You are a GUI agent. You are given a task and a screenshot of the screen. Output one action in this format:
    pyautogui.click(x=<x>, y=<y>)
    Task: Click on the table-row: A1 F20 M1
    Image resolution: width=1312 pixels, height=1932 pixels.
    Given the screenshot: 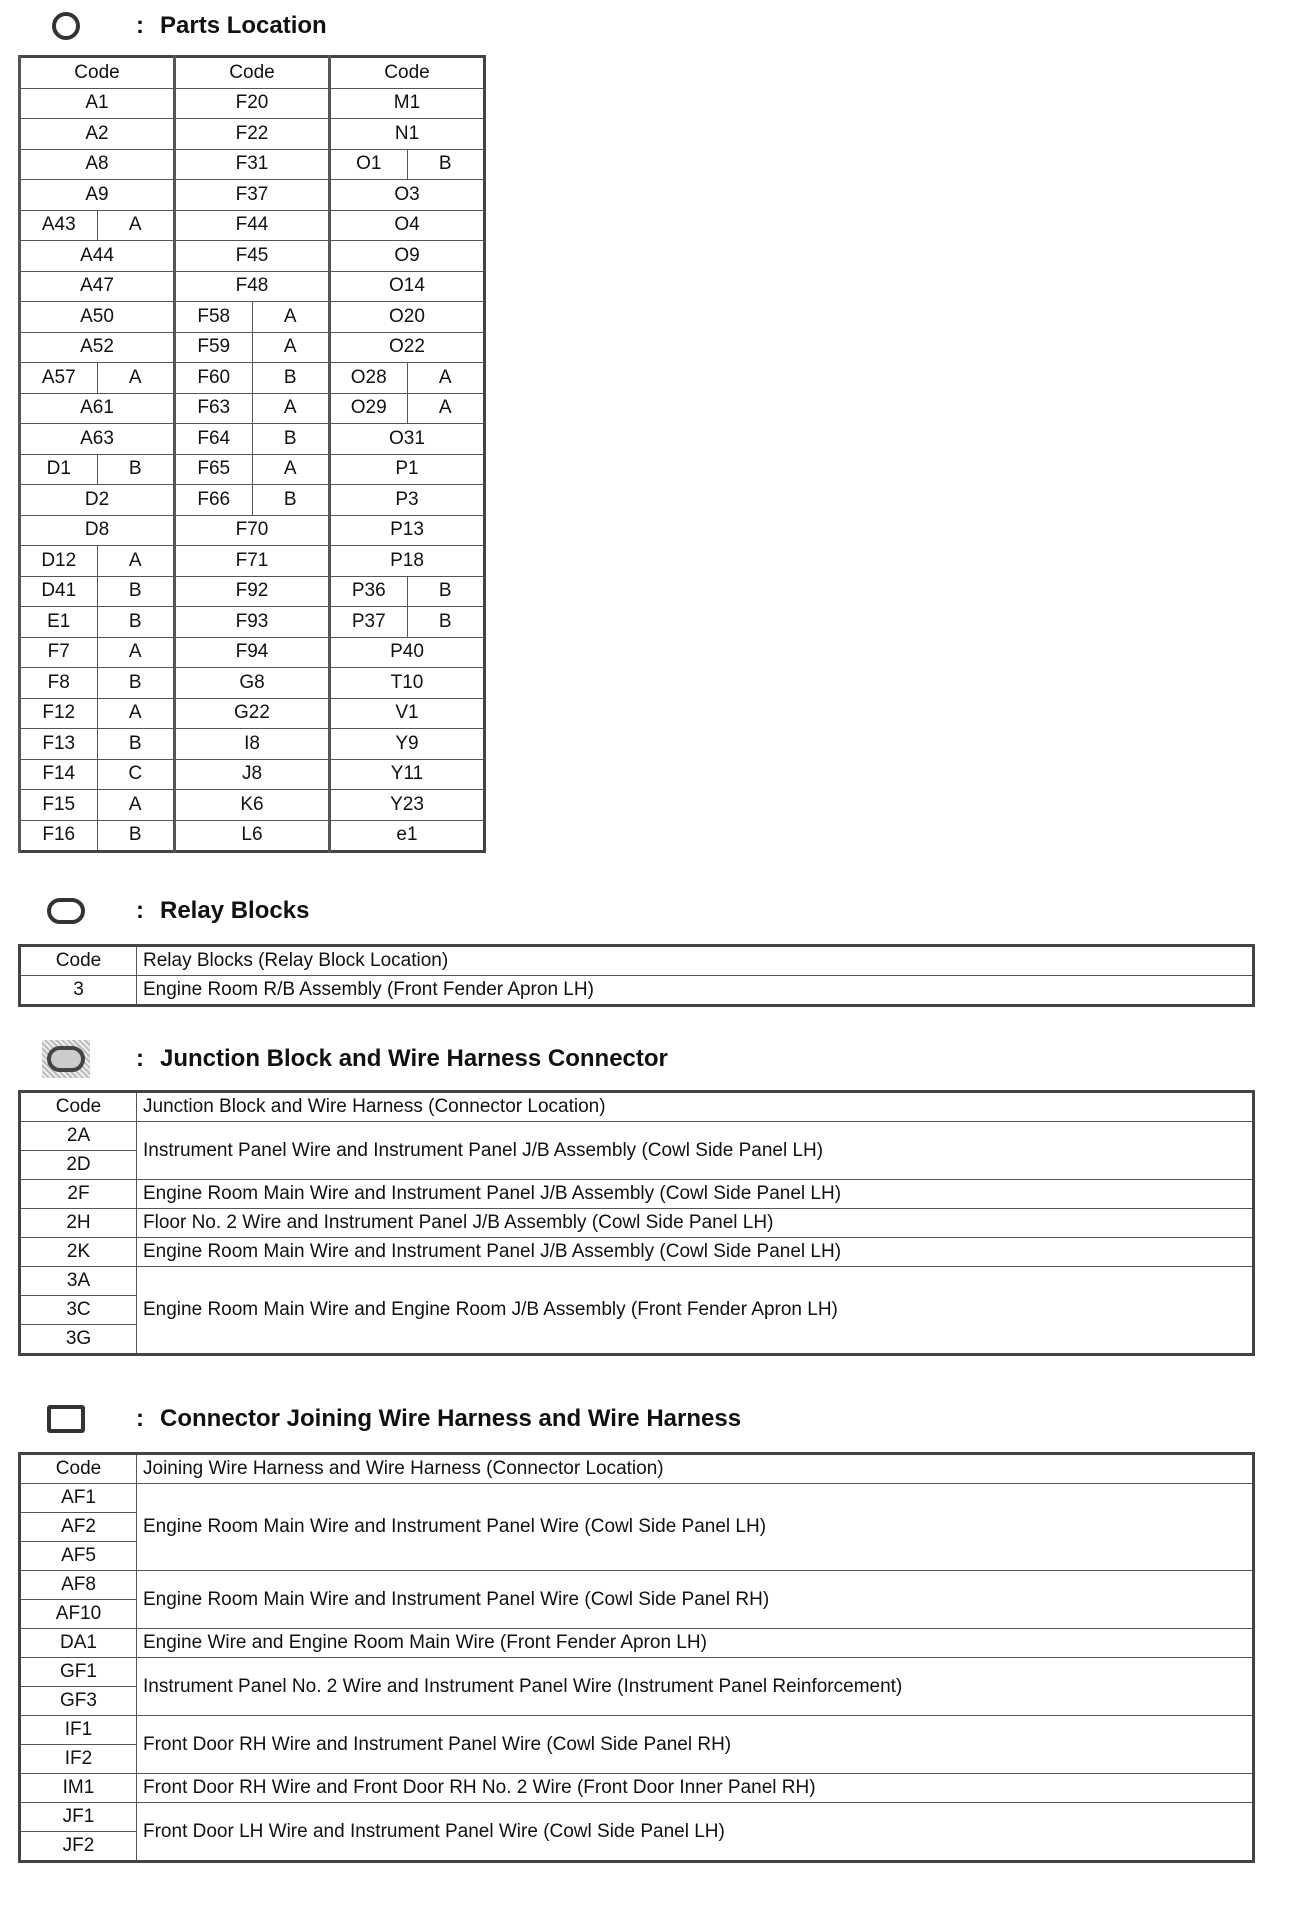 What is the action you would take?
    pyautogui.click(x=251, y=103)
    